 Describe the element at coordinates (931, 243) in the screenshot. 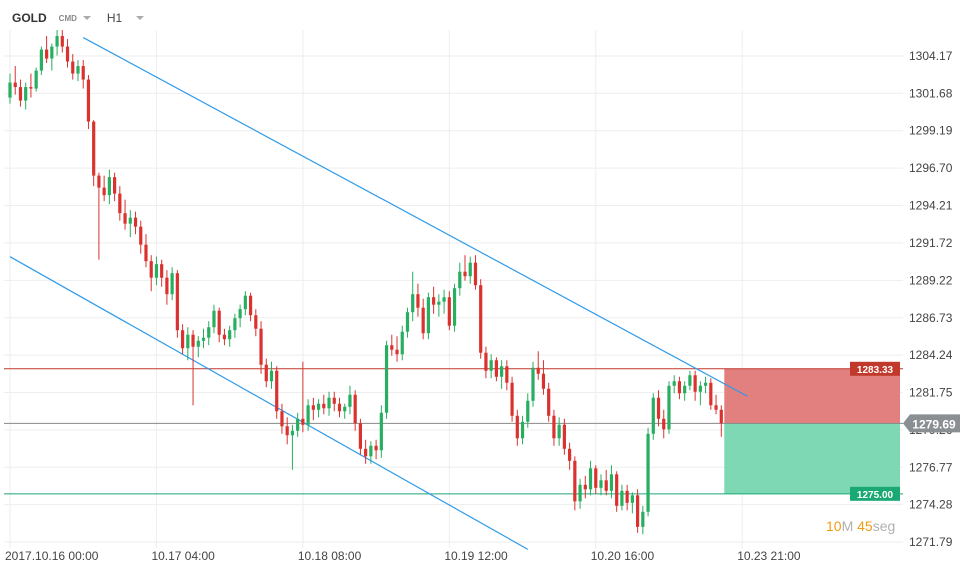

I see `y-tick-label: 1291.72` at that location.